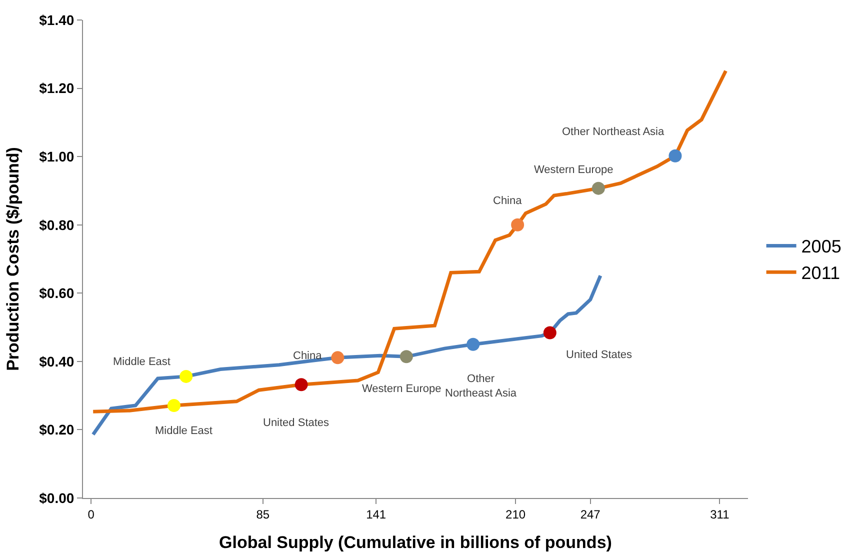 The height and width of the screenshot is (560, 859). I want to click on x-tick-label: 0, so click(91, 514).